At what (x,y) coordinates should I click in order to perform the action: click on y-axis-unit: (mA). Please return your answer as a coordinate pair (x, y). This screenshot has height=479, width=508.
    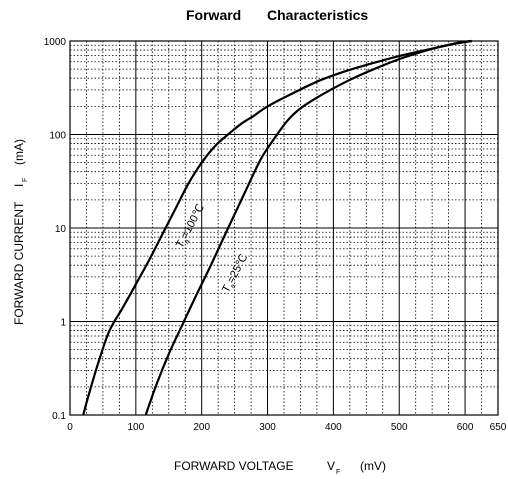
    Looking at the image, I should click on (19, 152).